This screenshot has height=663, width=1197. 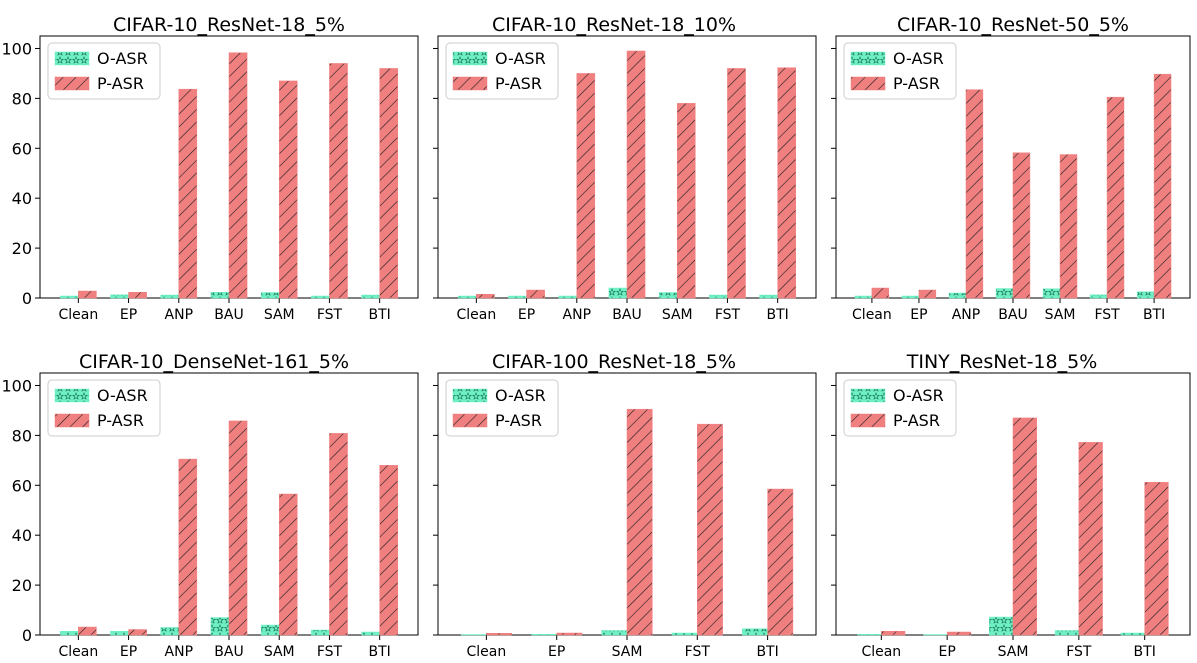 What do you see at coordinates (214, 362) in the screenshot?
I see `panel-title: CIFAR-10_DenseNet-161_5%` at bounding box center [214, 362].